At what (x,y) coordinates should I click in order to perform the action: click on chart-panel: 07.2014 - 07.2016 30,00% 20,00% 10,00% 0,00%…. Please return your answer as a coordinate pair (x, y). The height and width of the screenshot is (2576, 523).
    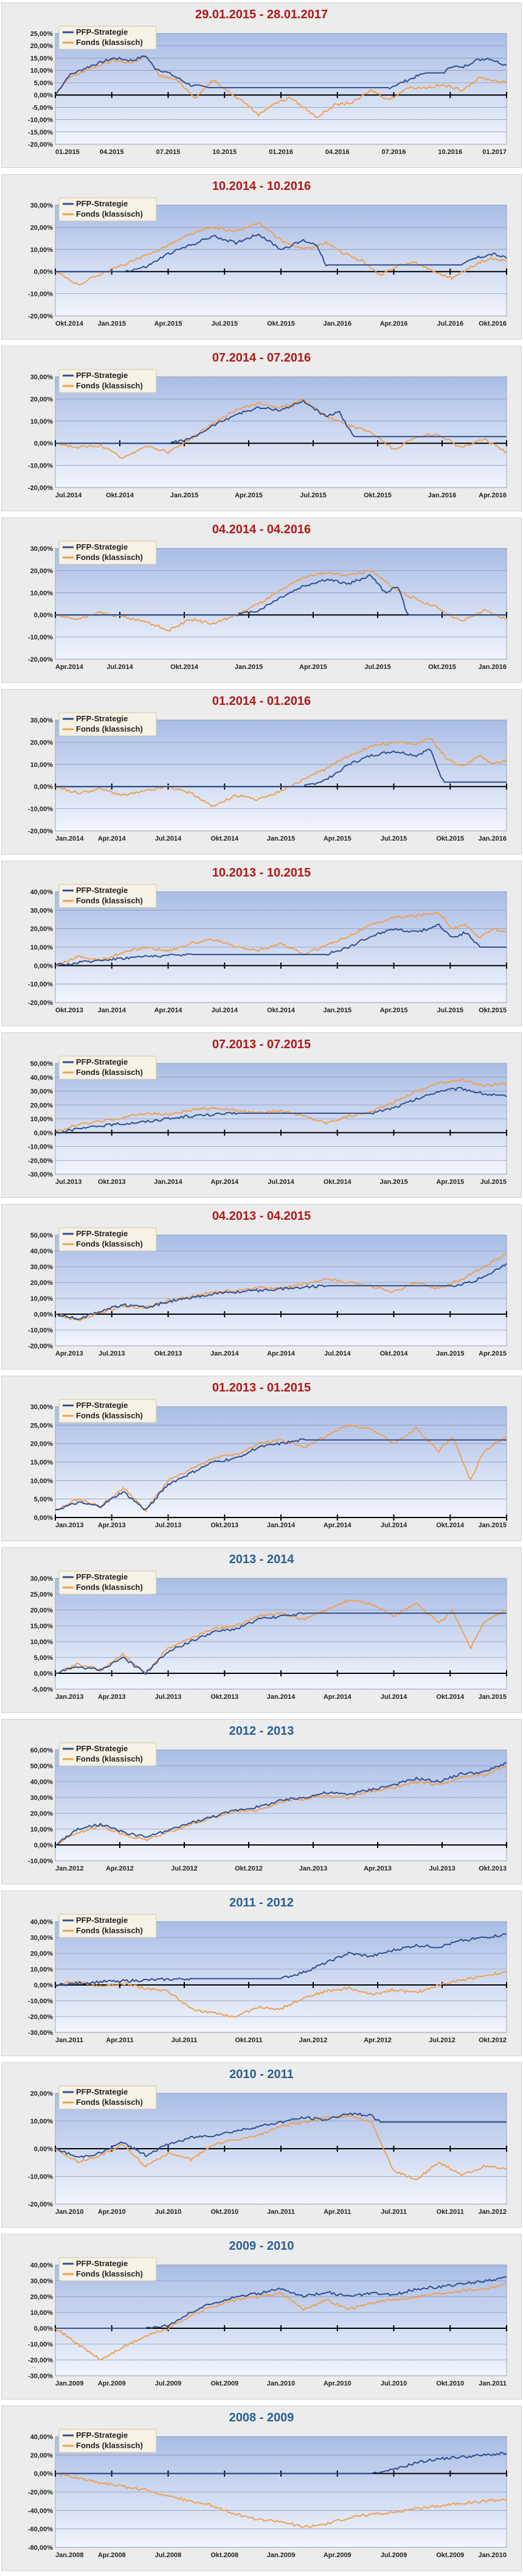
    Looking at the image, I should click on (261, 428).